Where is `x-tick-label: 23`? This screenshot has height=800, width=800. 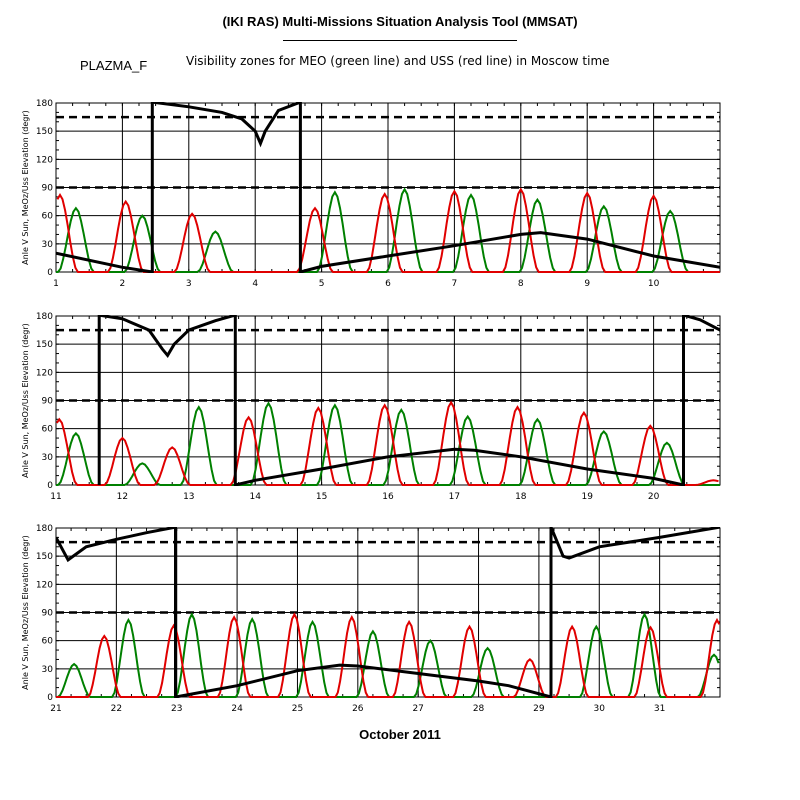 x-tick-label: 23 is located at coordinates (176, 709).